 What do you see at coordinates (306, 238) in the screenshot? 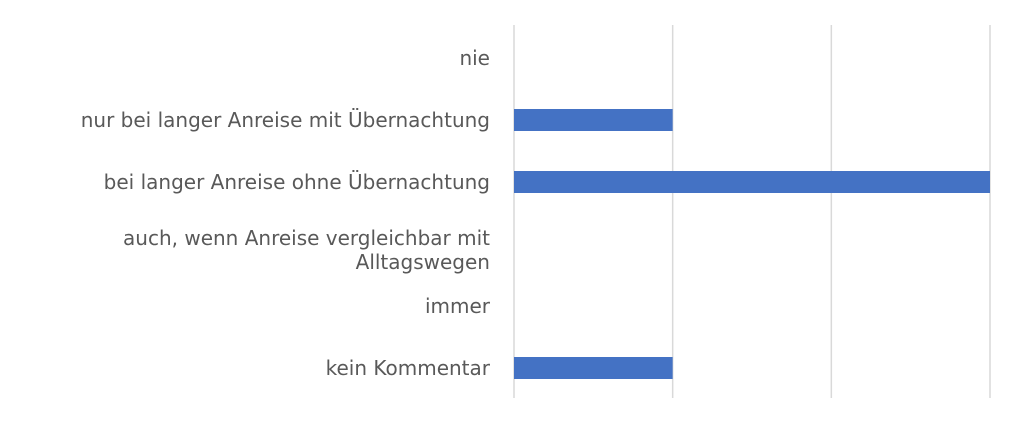
I see `category-label-line: auch, wenn Anreise vergleichbar mit` at bounding box center [306, 238].